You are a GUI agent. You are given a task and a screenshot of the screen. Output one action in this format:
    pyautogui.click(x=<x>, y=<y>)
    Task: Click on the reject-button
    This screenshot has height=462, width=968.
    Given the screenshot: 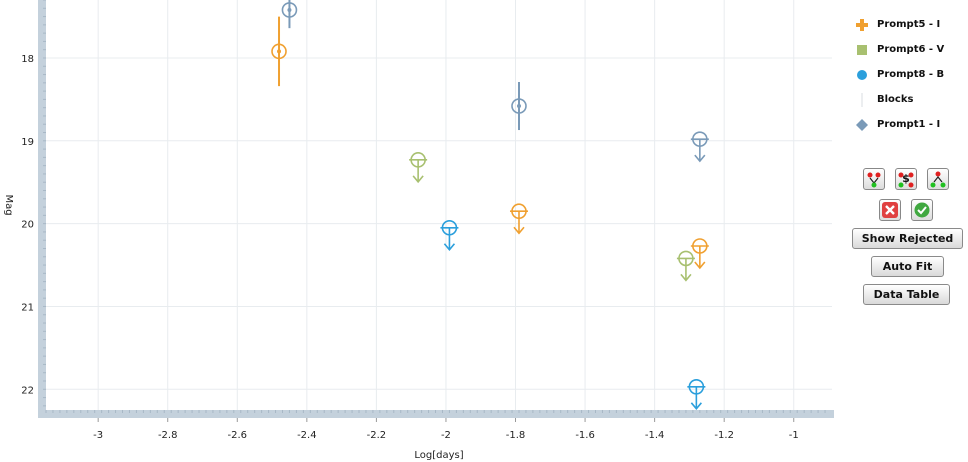 What is the action you would take?
    pyautogui.click(x=890, y=210)
    